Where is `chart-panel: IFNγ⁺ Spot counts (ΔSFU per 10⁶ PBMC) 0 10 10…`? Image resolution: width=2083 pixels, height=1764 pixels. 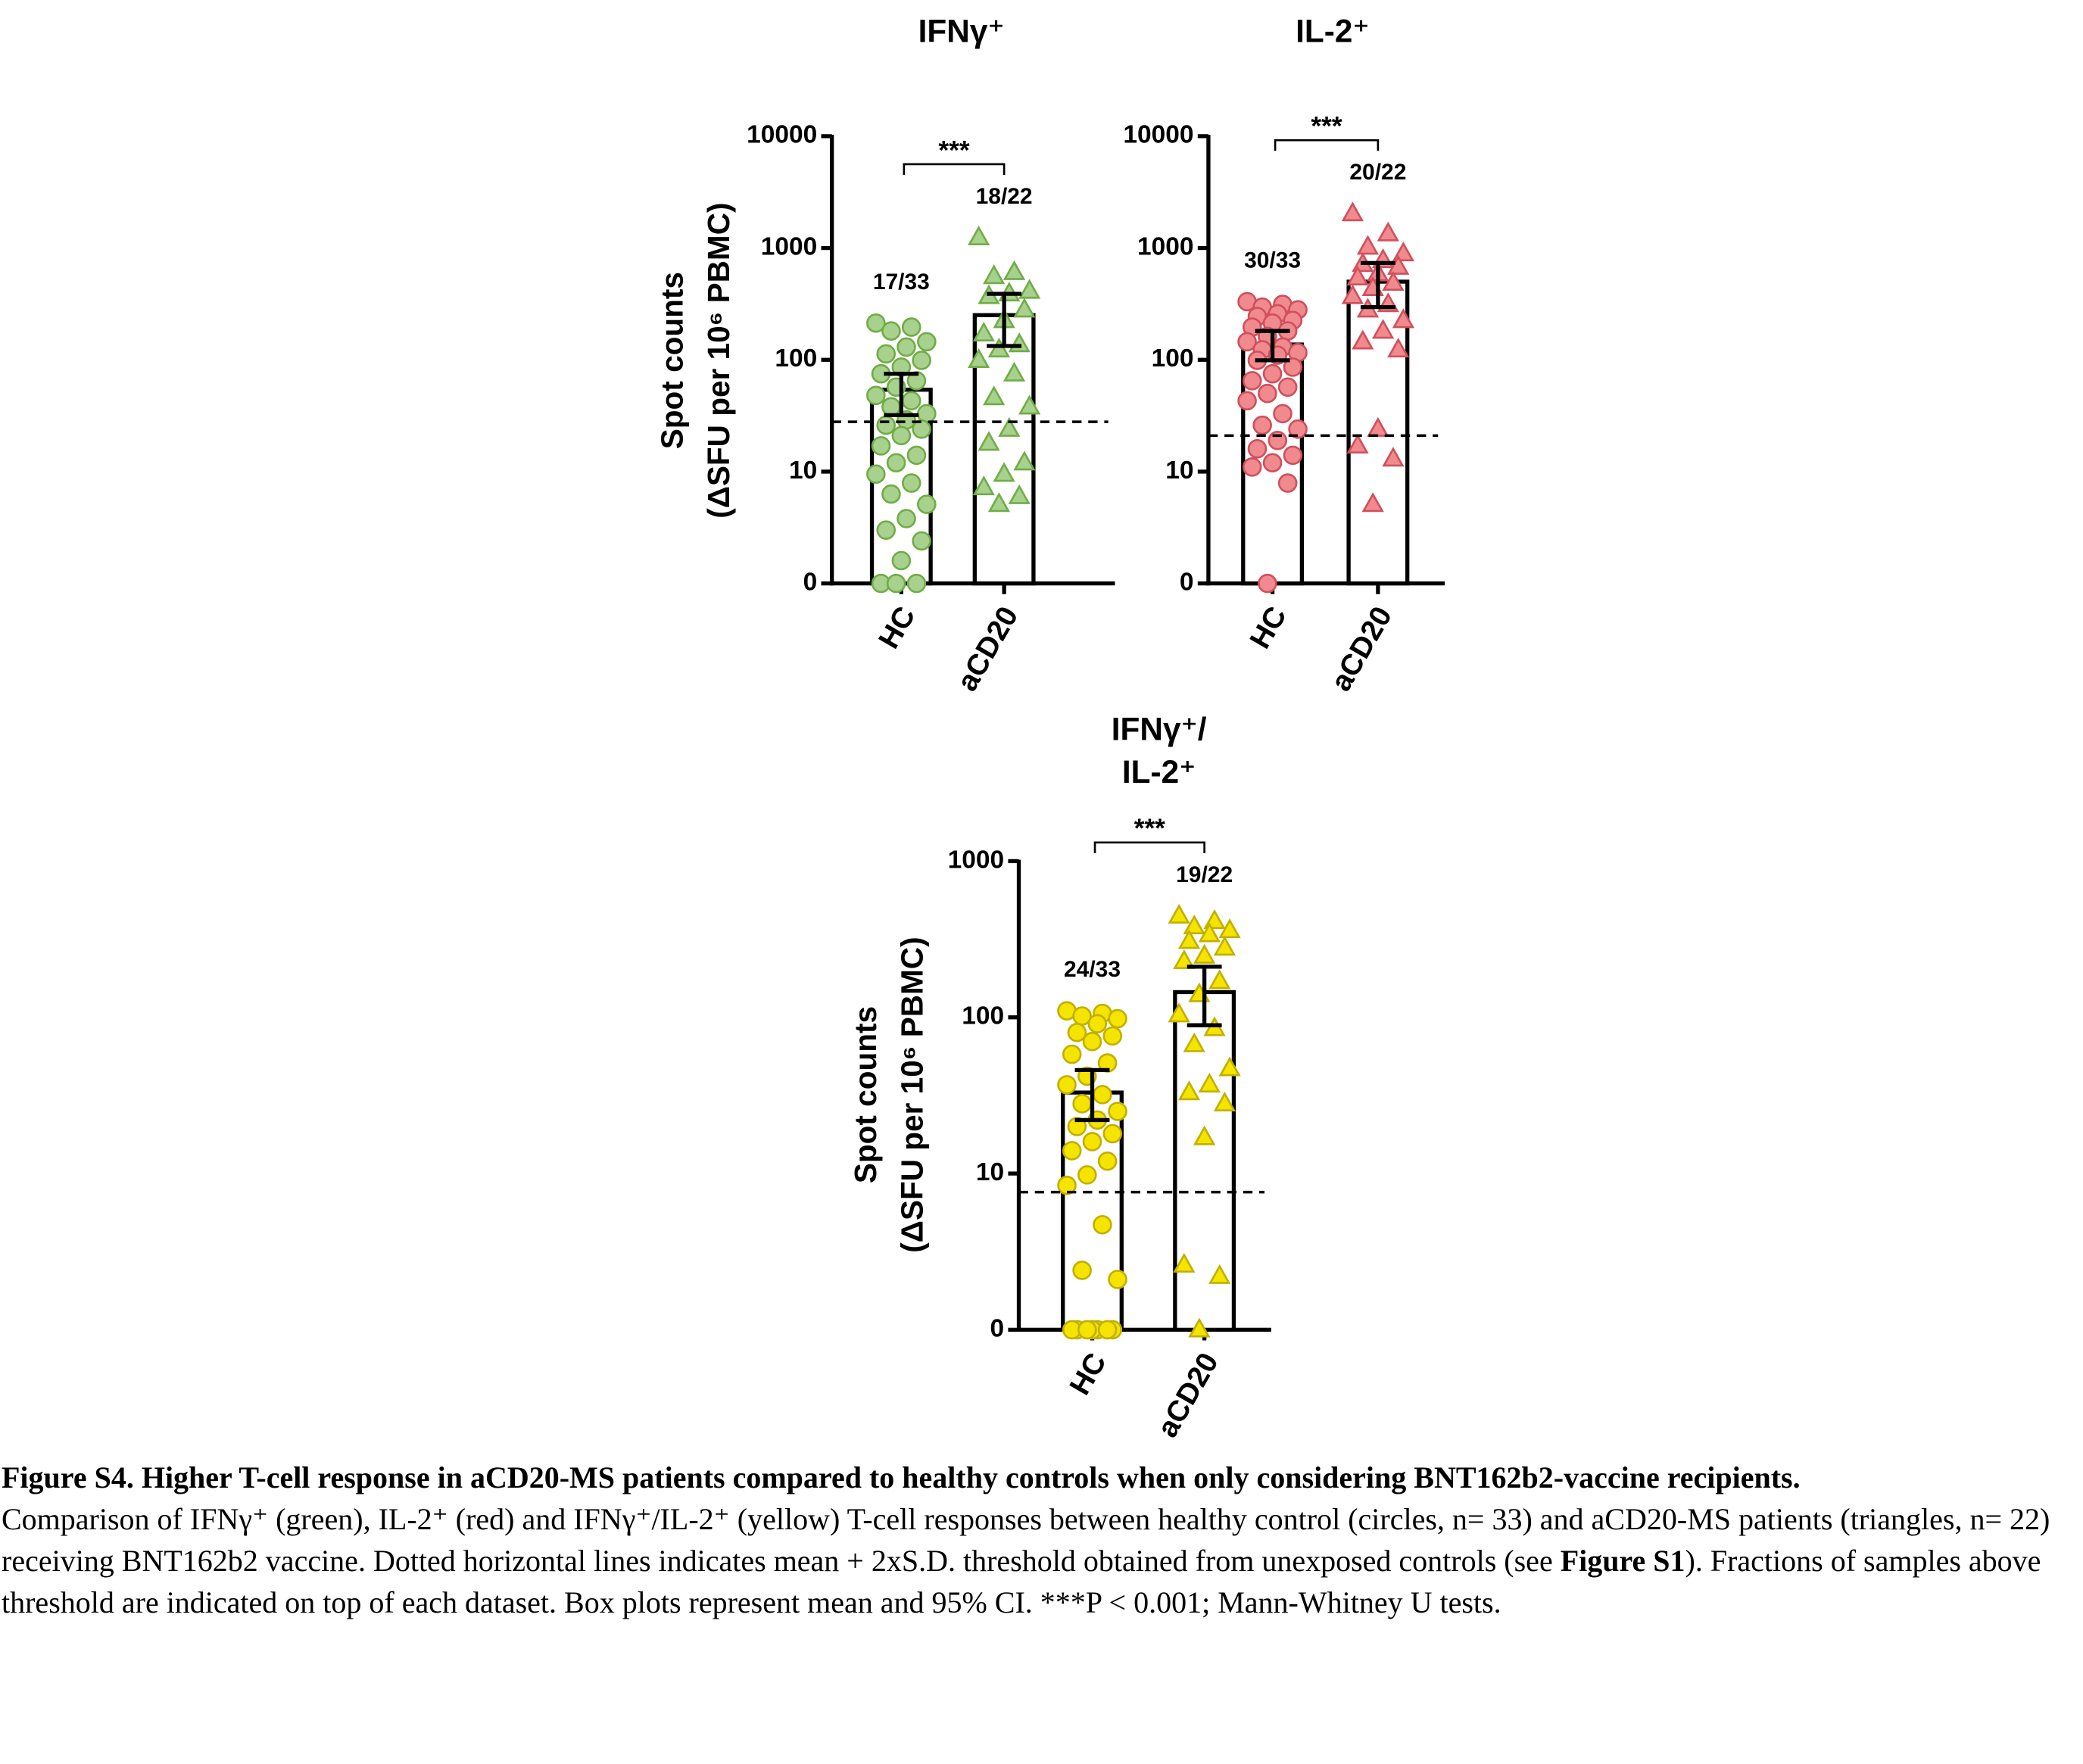 chart-panel: IFNγ⁺ Spot counts (ΔSFU per 10⁶ PBMC) 0 10 10… is located at coordinates (884, 355).